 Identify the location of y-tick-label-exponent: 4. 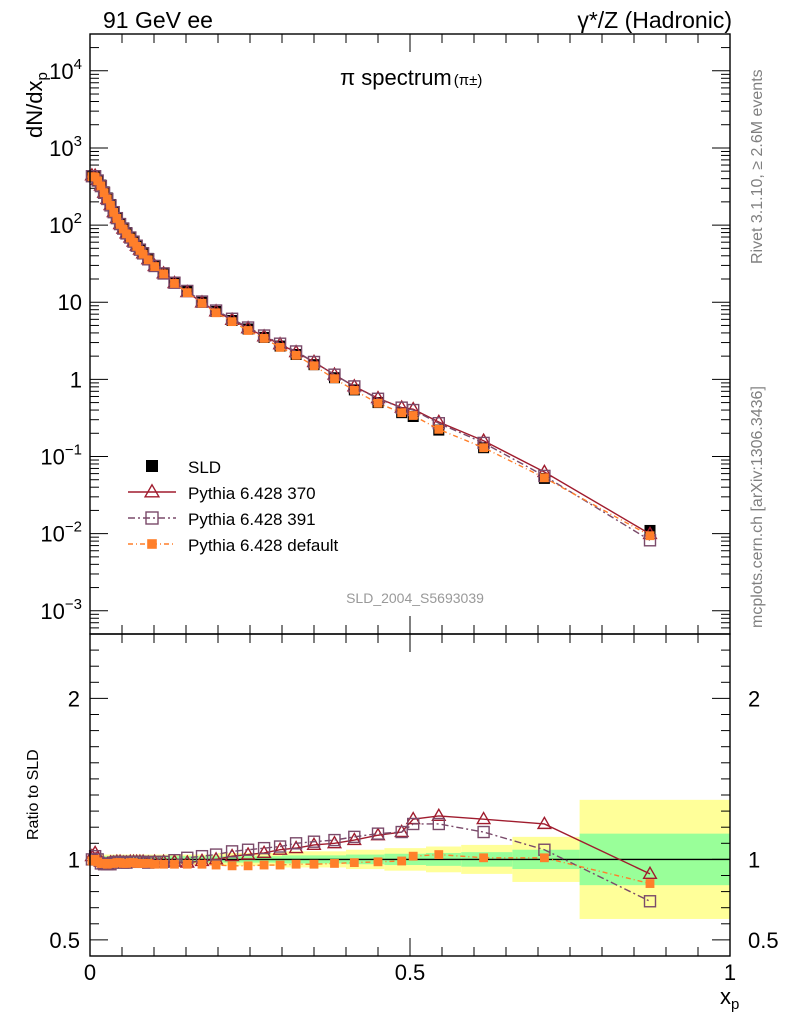
(78, 64).